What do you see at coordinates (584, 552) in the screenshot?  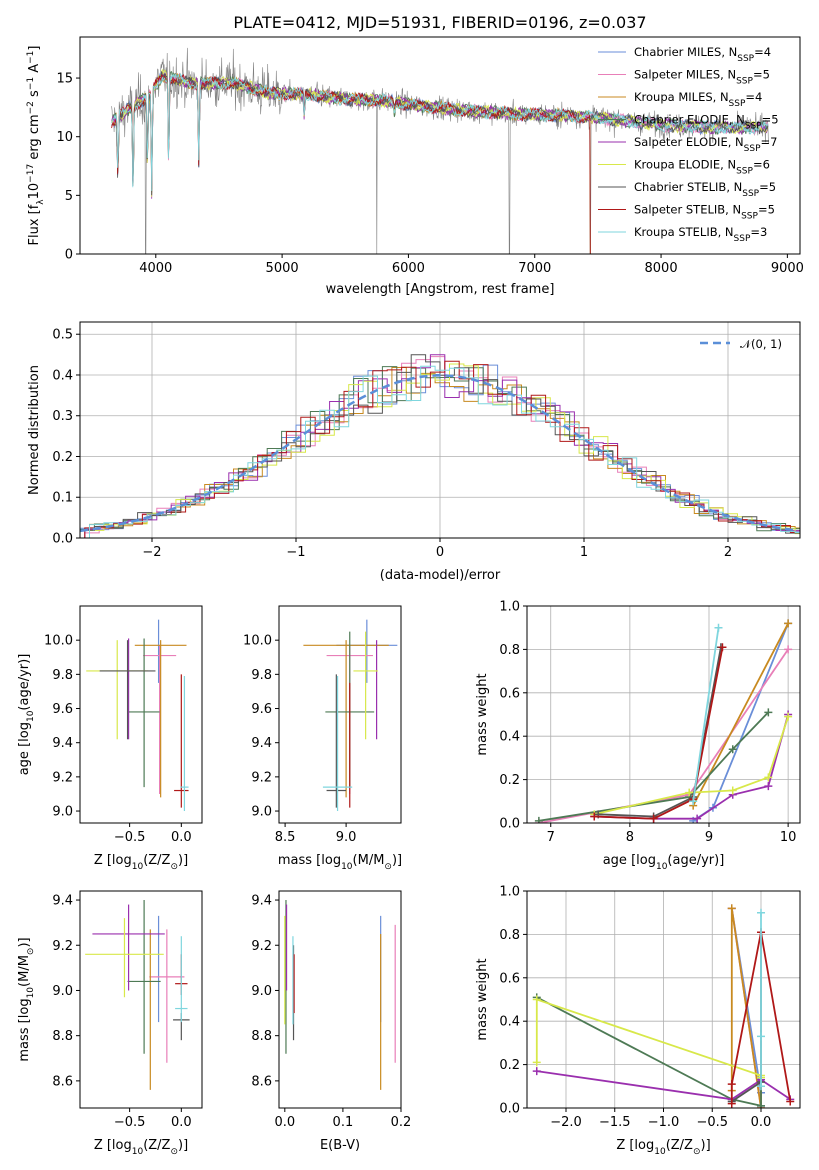 I see `x-tick-label: 1` at bounding box center [584, 552].